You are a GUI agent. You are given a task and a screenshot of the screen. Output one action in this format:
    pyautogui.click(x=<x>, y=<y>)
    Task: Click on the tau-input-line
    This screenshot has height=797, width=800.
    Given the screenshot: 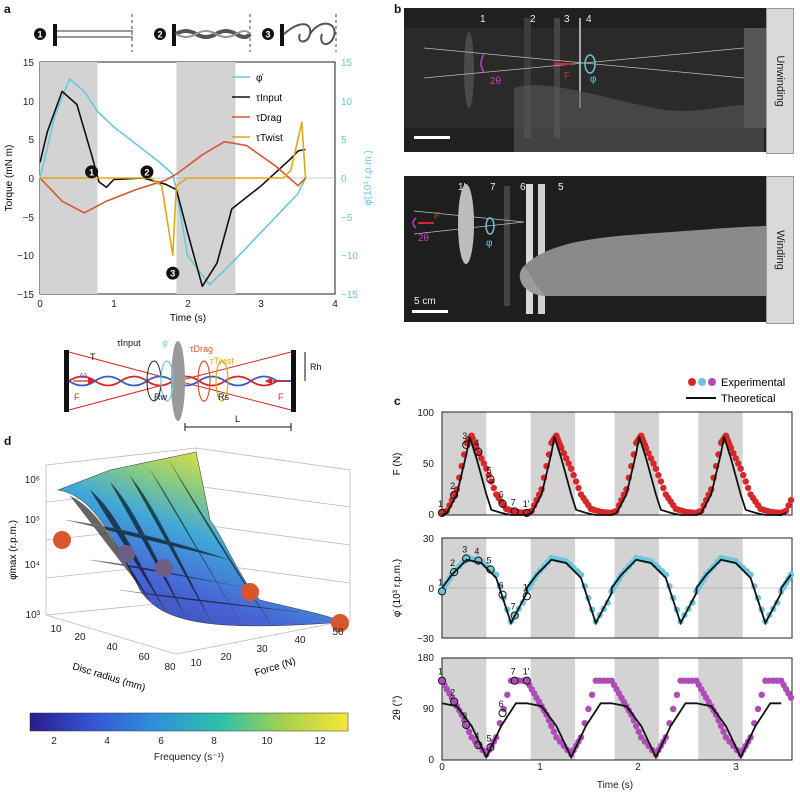 What is the action you would take?
    pyautogui.click(x=172, y=189)
    